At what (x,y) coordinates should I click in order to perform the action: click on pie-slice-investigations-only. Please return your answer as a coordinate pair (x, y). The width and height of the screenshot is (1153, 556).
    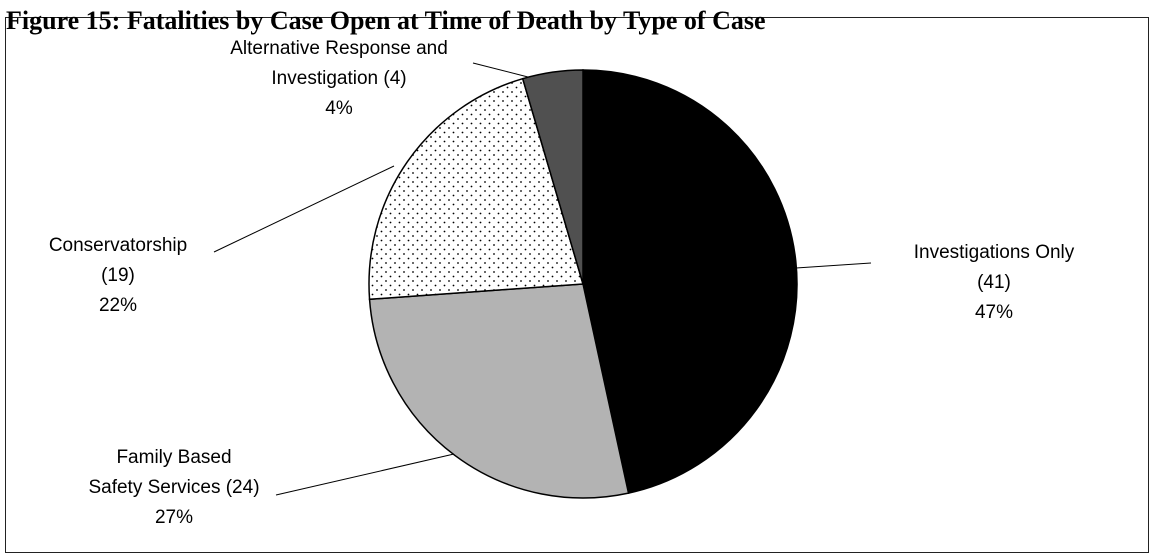
    Looking at the image, I should click on (690, 282).